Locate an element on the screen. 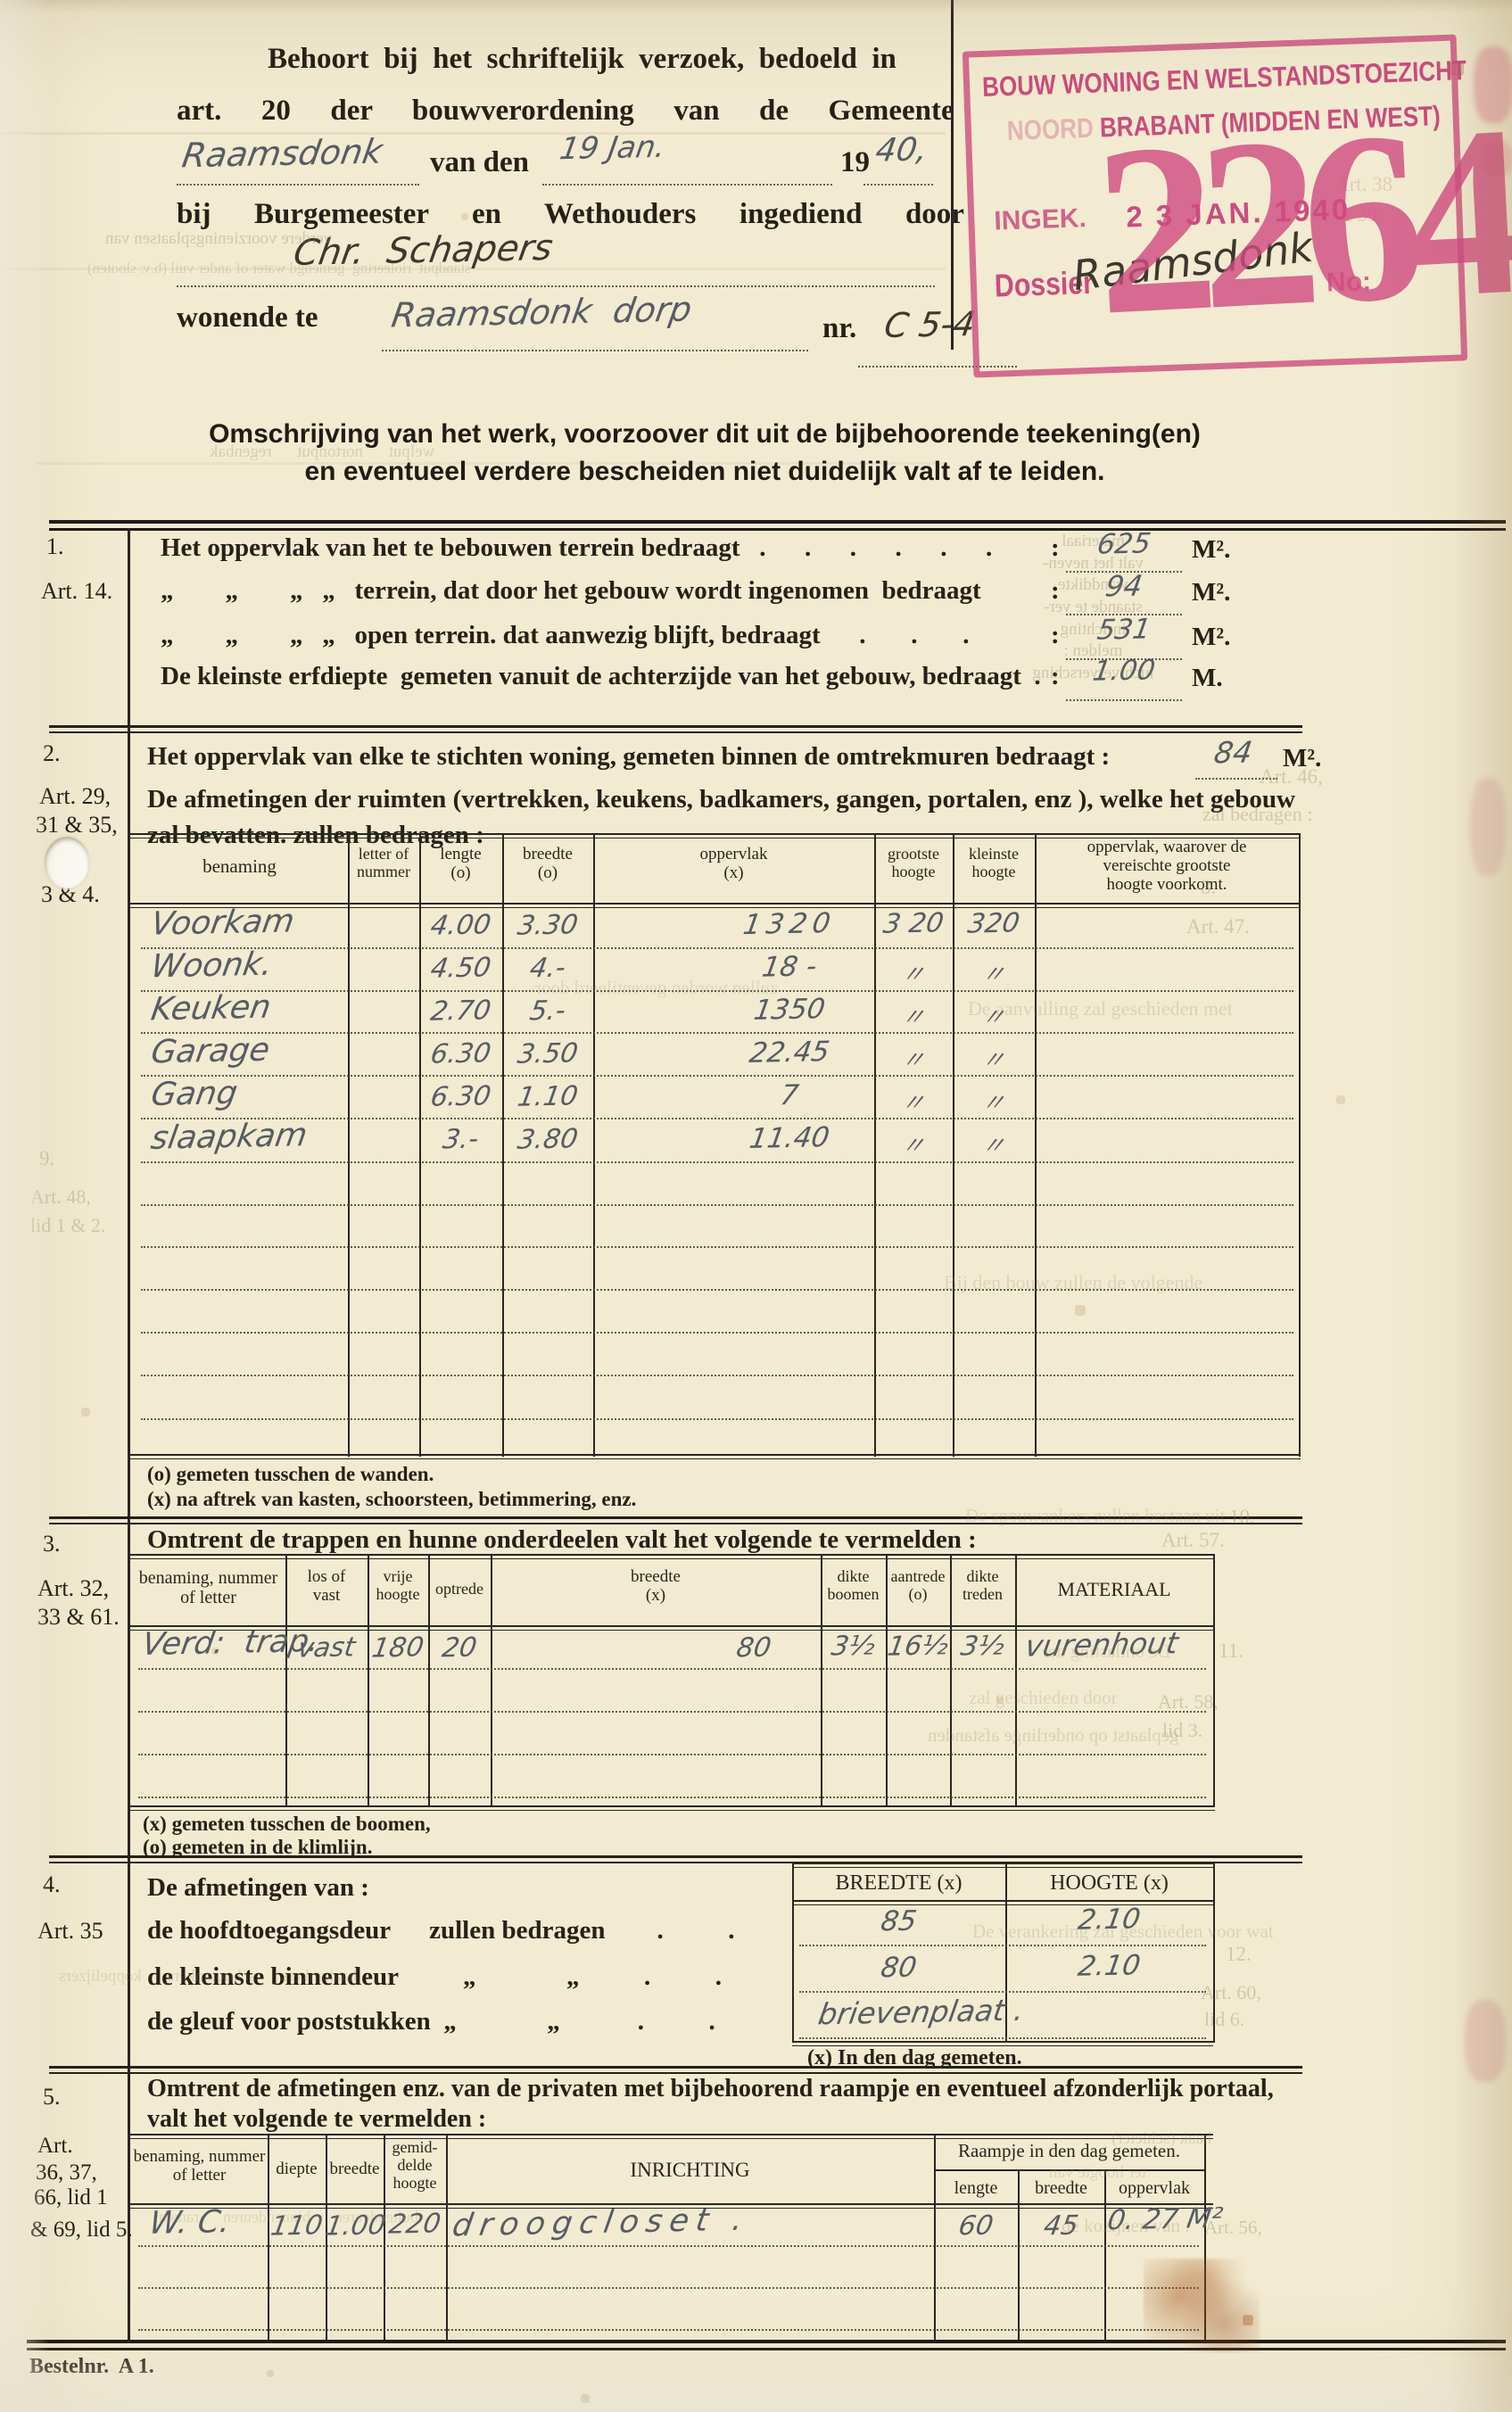  section-separator is located at coordinates (675, 2070).